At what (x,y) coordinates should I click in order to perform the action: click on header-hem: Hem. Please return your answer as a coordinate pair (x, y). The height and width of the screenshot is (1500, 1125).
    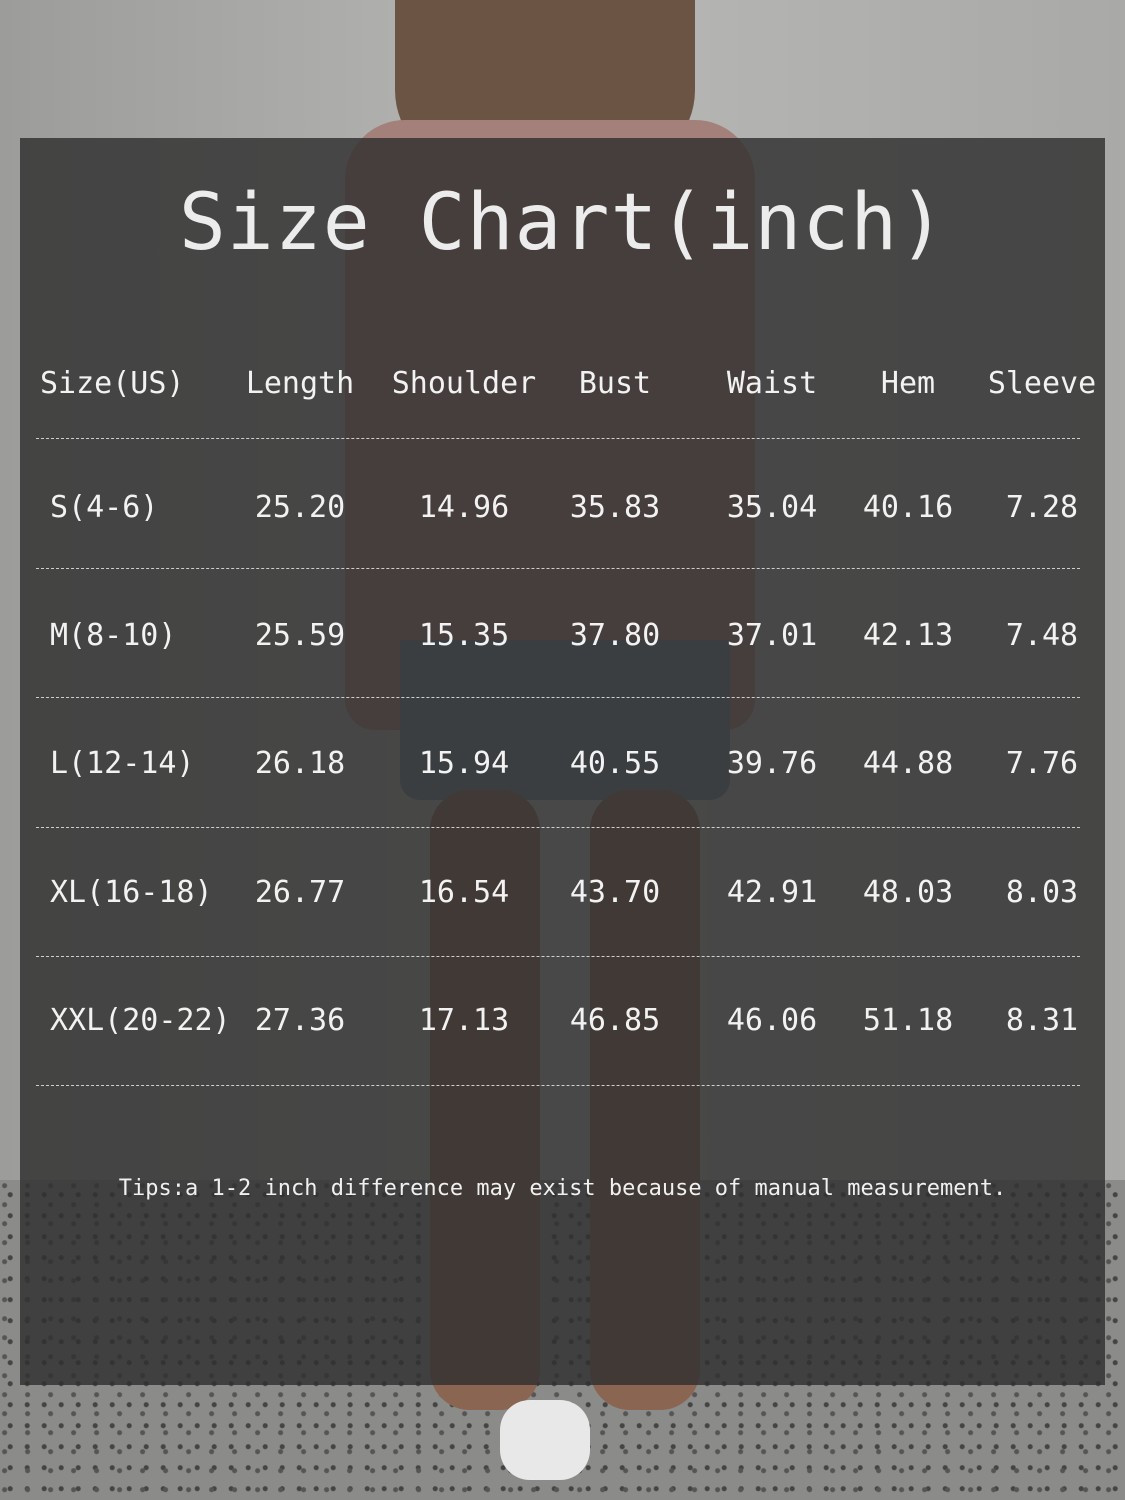
    Looking at the image, I should click on (908, 383).